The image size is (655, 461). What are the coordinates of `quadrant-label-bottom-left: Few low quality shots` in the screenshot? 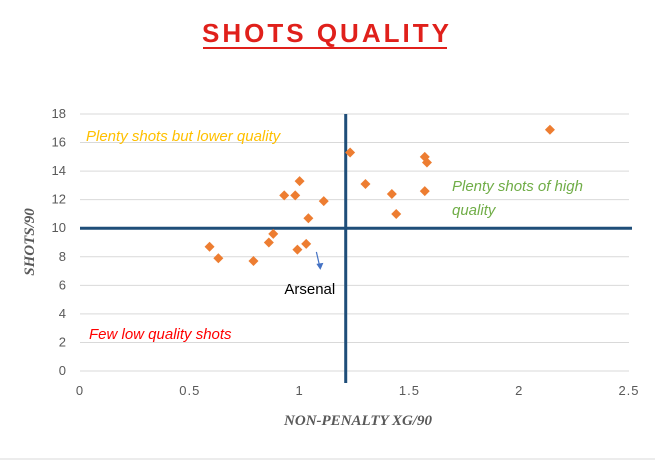 It's located at (160, 334).